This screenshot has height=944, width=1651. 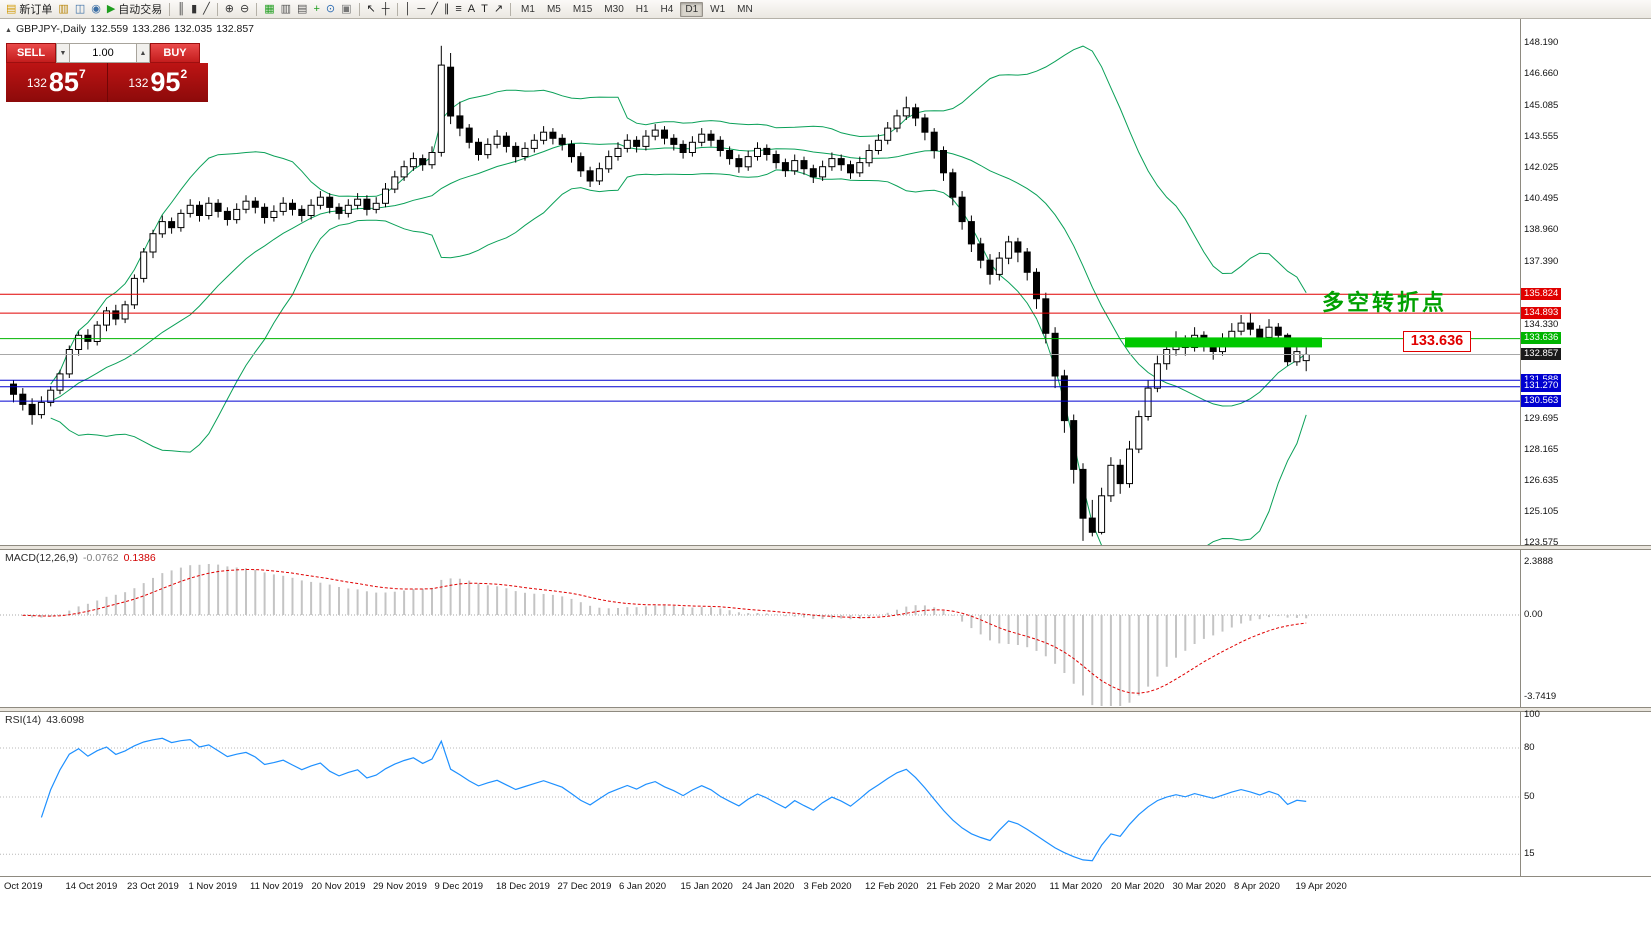 What do you see at coordinates (1541, 511) in the screenshot?
I see `price-axis-label: 125.105` at bounding box center [1541, 511].